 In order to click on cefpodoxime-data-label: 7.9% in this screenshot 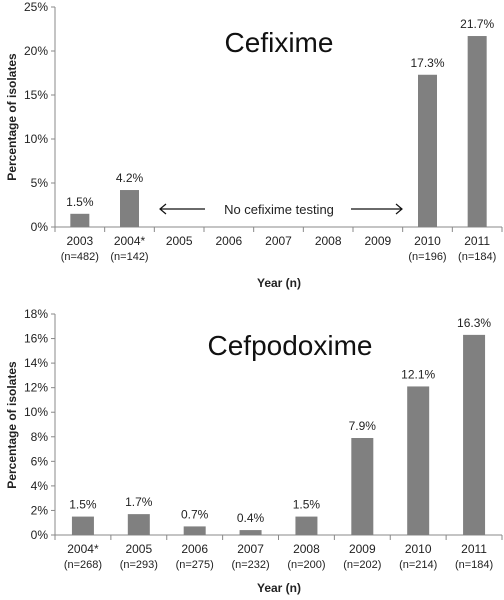, I will do `click(363, 426)`.